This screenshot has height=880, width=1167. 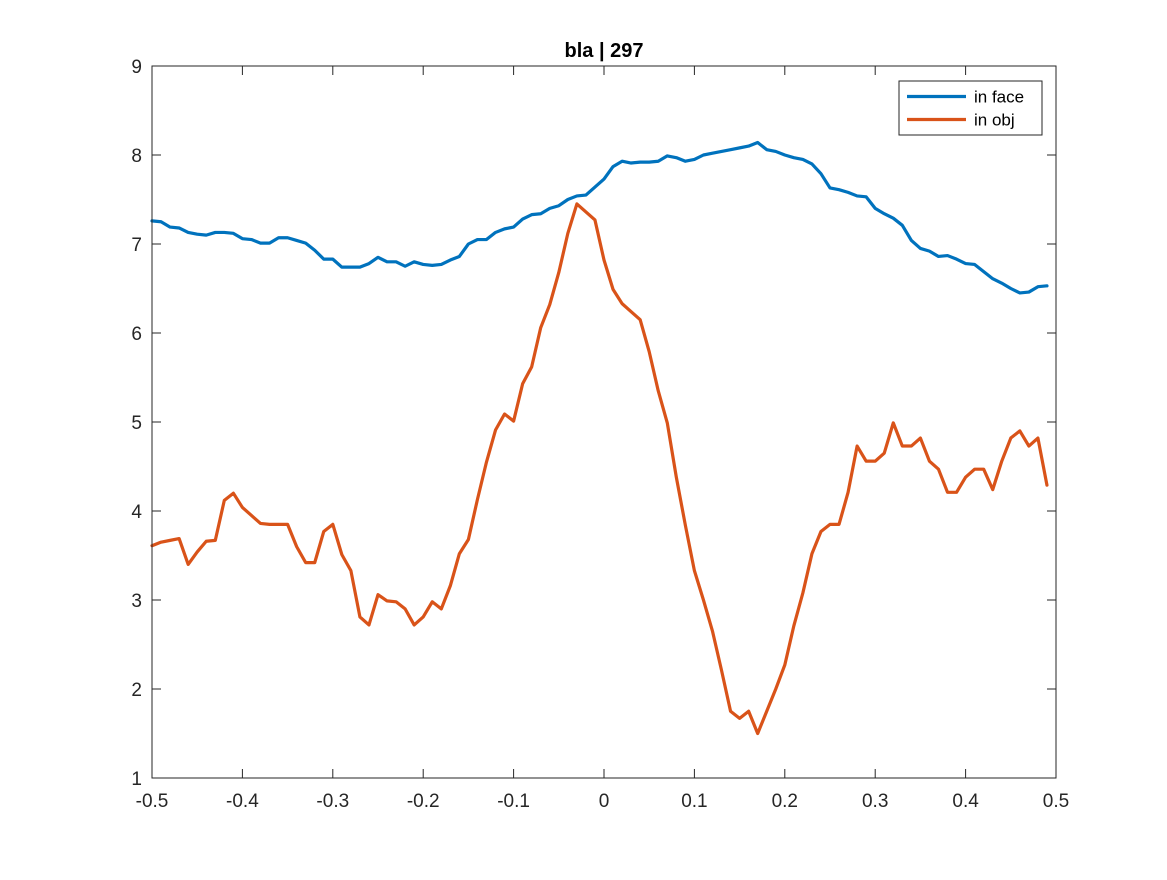 What do you see at coordinates (136, 334) in the screenshot?
I see `y-tick-label: 6` at bounding box center [136, 334].